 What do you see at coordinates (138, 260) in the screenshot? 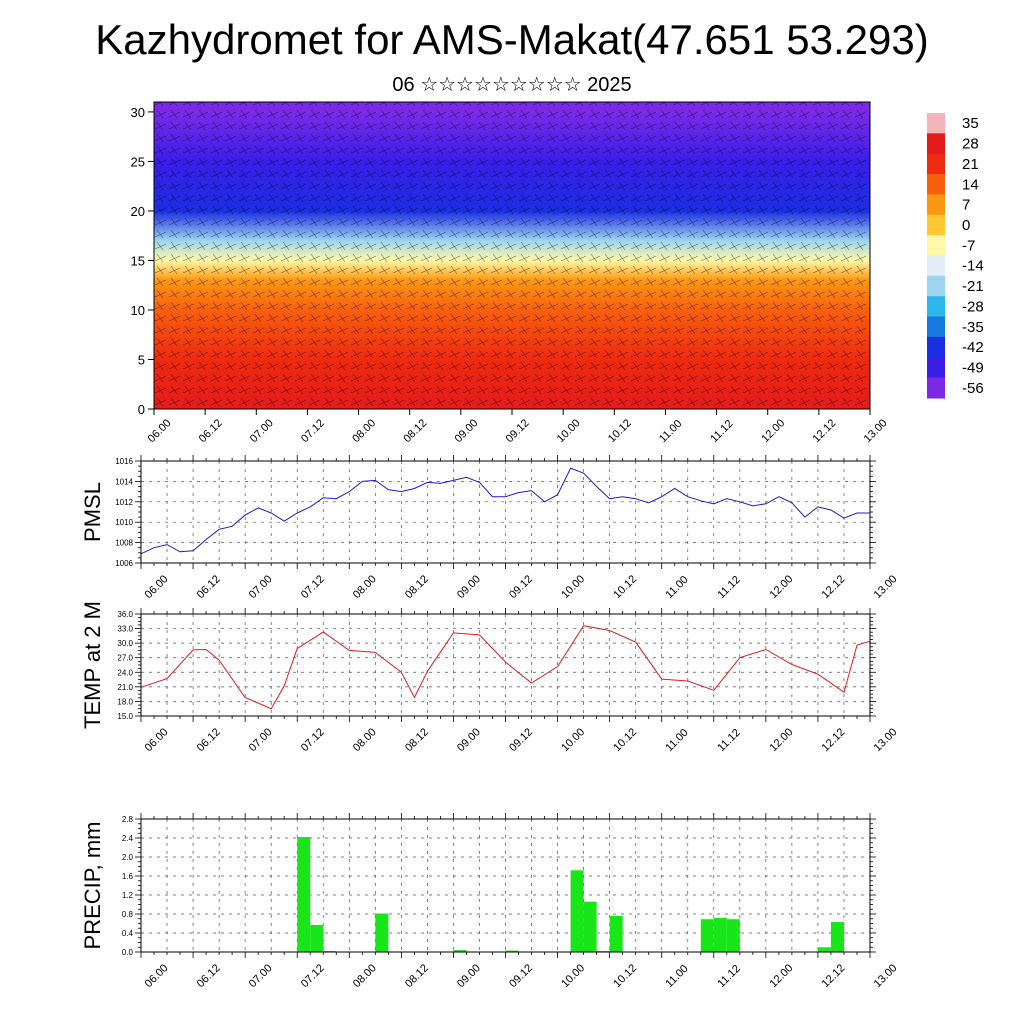
I see `y-tick-label: 15` at bounding box center [138, 260].